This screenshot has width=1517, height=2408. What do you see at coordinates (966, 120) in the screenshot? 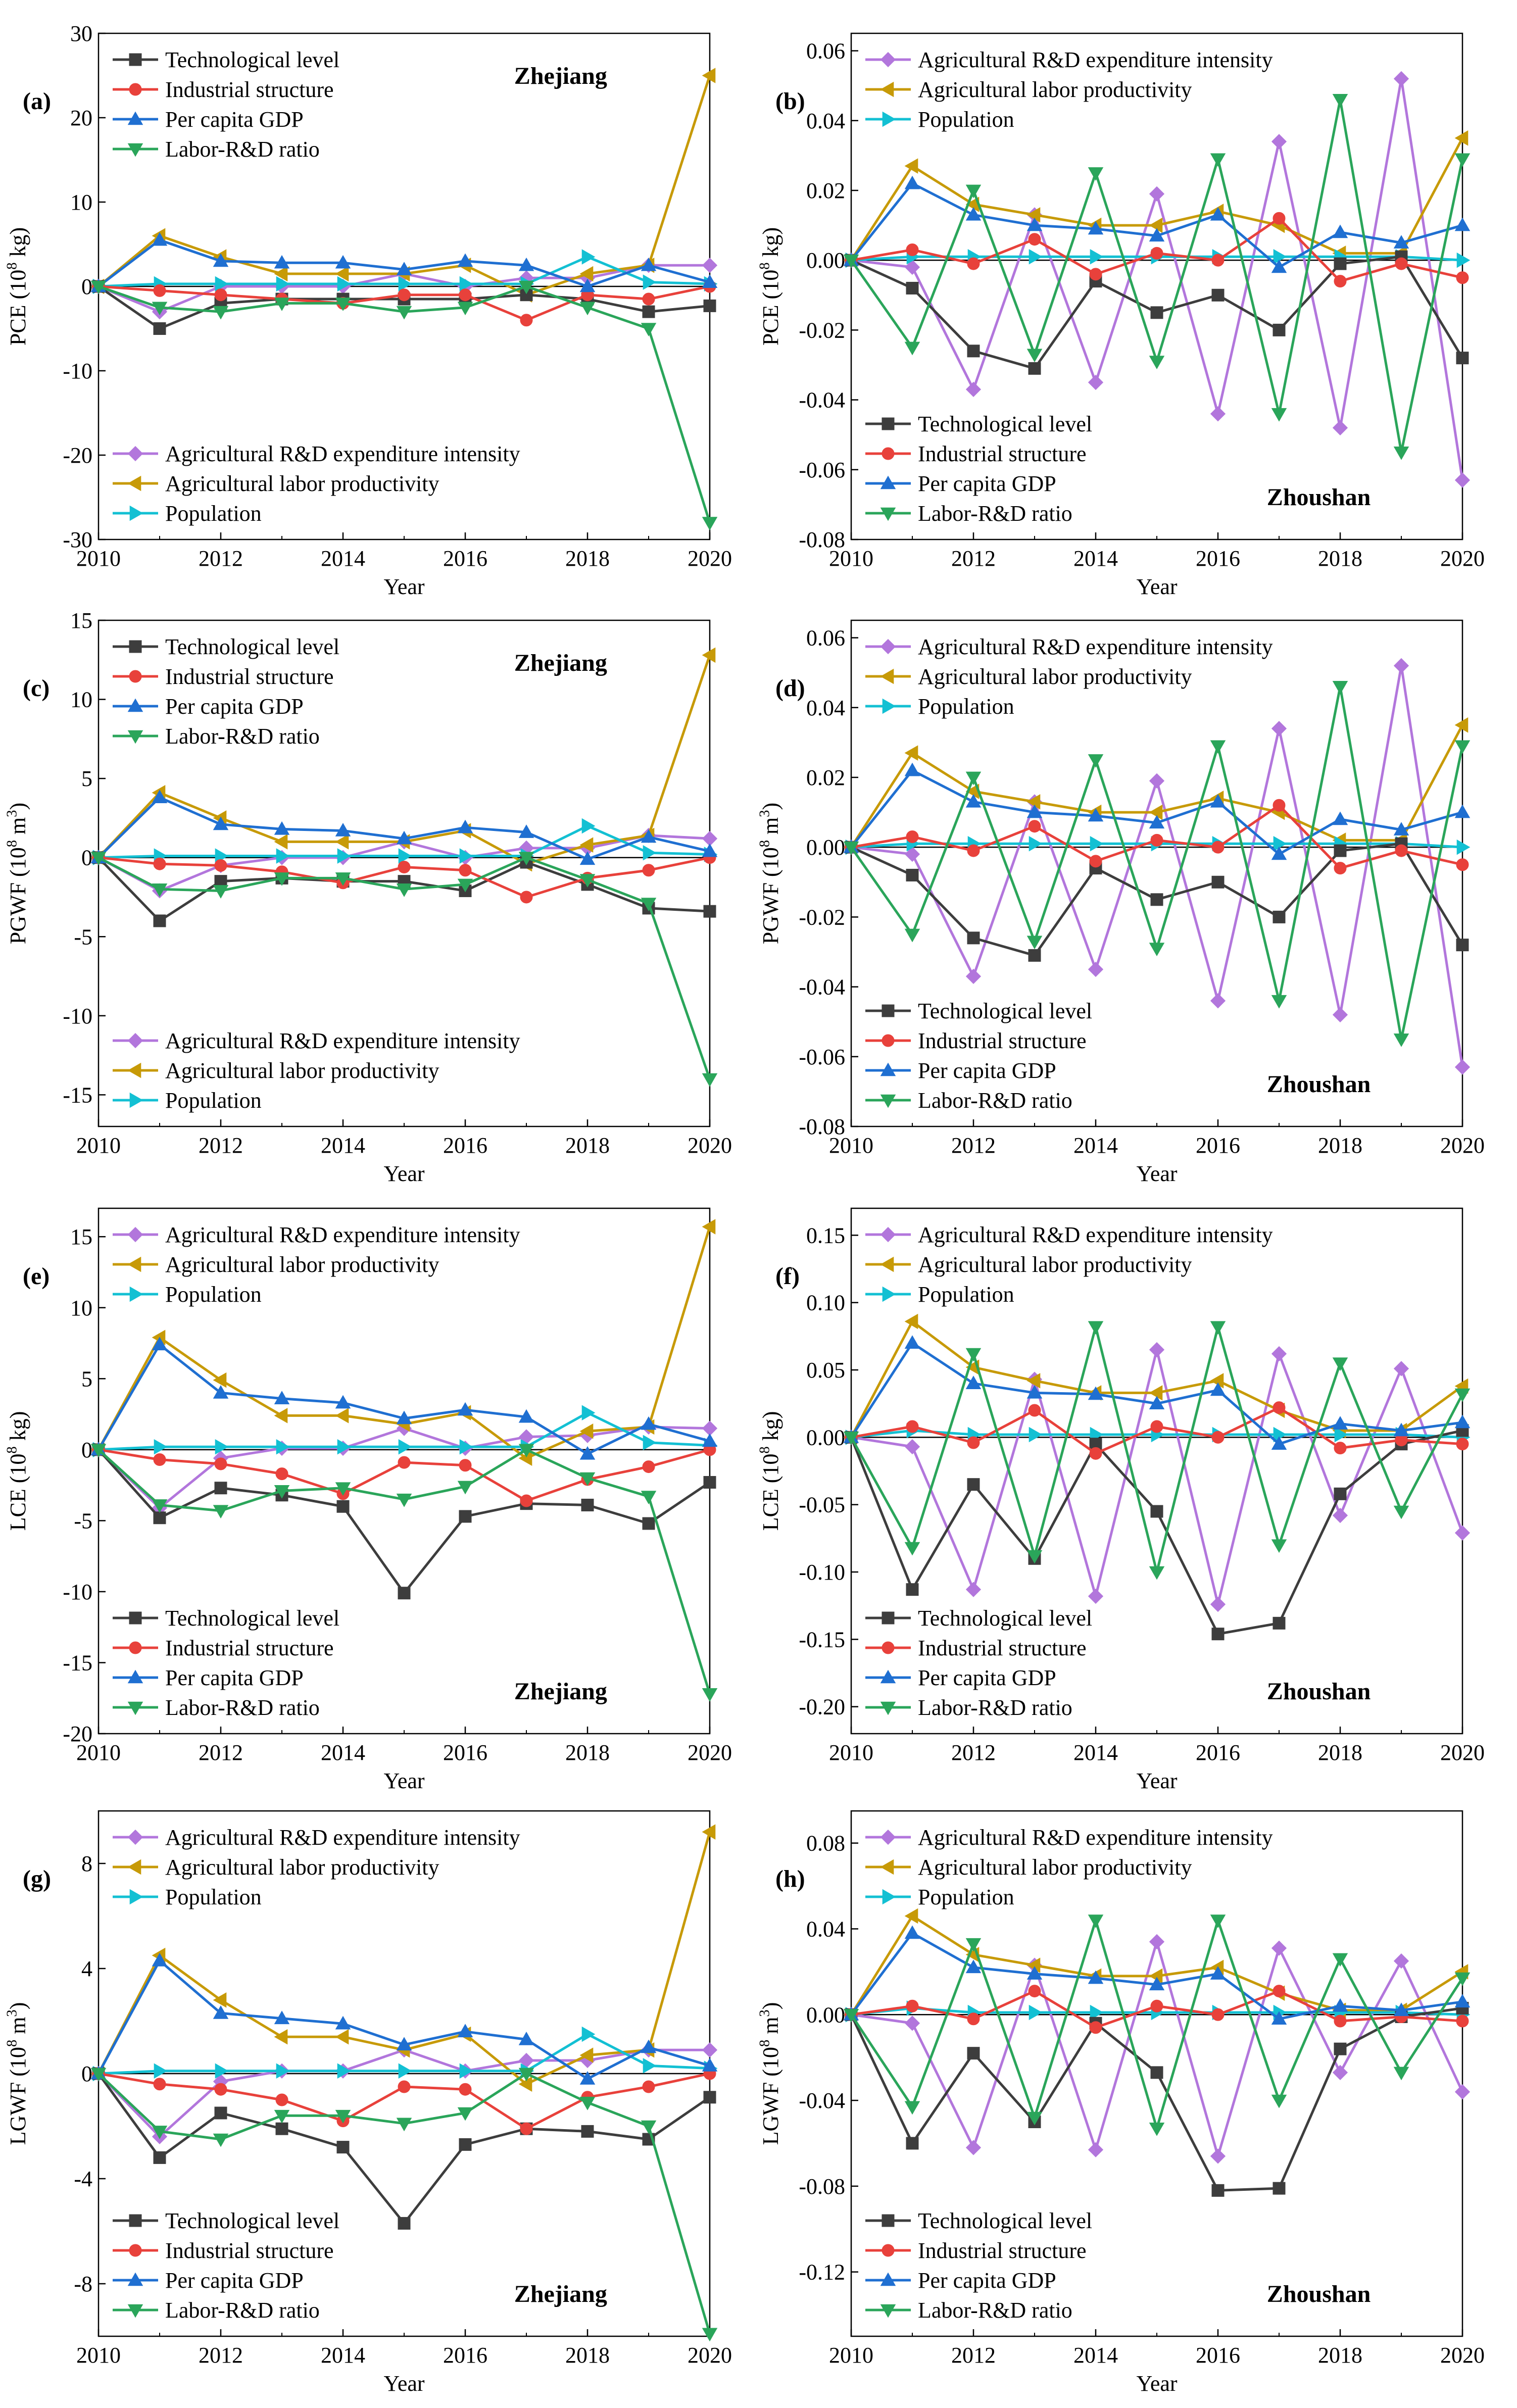
I see `legend-label: Population` at bounding box center [966, 120].